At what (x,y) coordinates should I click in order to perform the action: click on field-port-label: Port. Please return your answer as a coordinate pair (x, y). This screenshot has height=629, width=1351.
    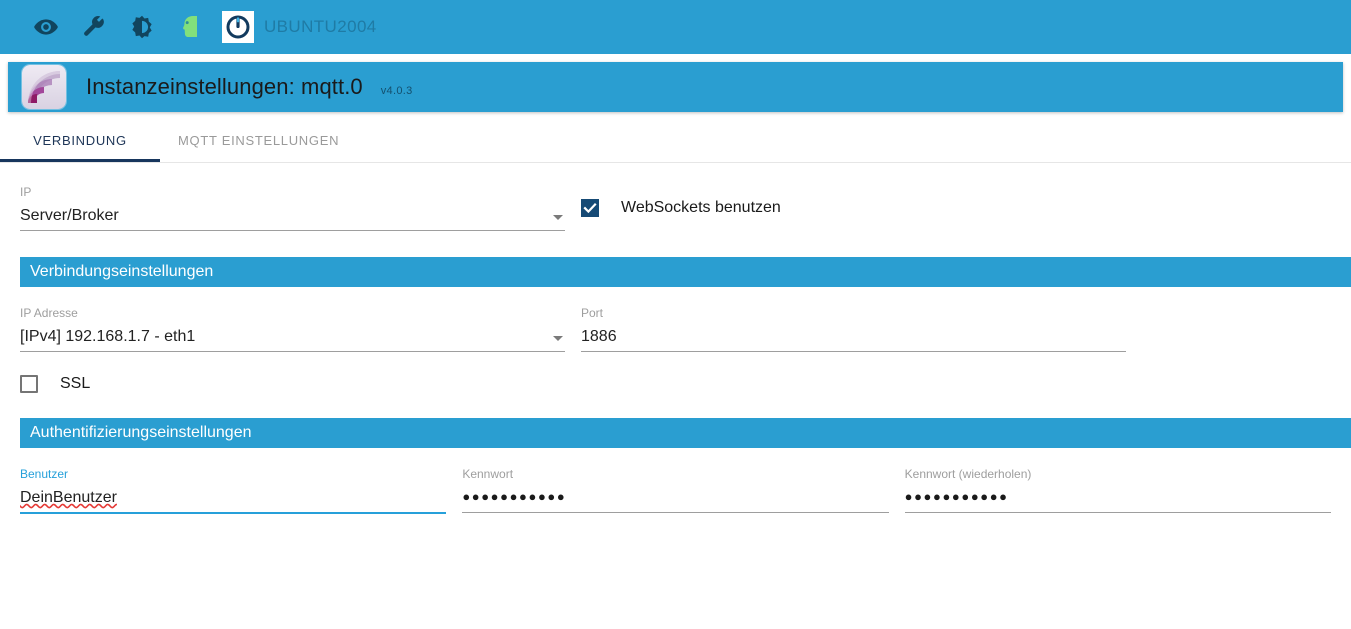
    Looking at the image, I should click on (592, 313).